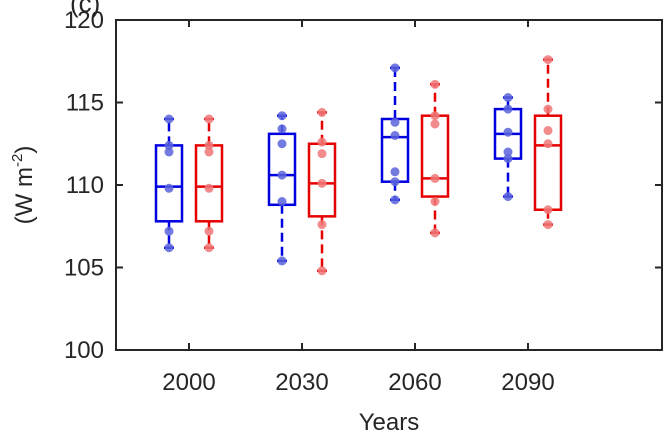 This screenshot has height=437, width=668. I want to click on box-red-2000, so click(209, 183).